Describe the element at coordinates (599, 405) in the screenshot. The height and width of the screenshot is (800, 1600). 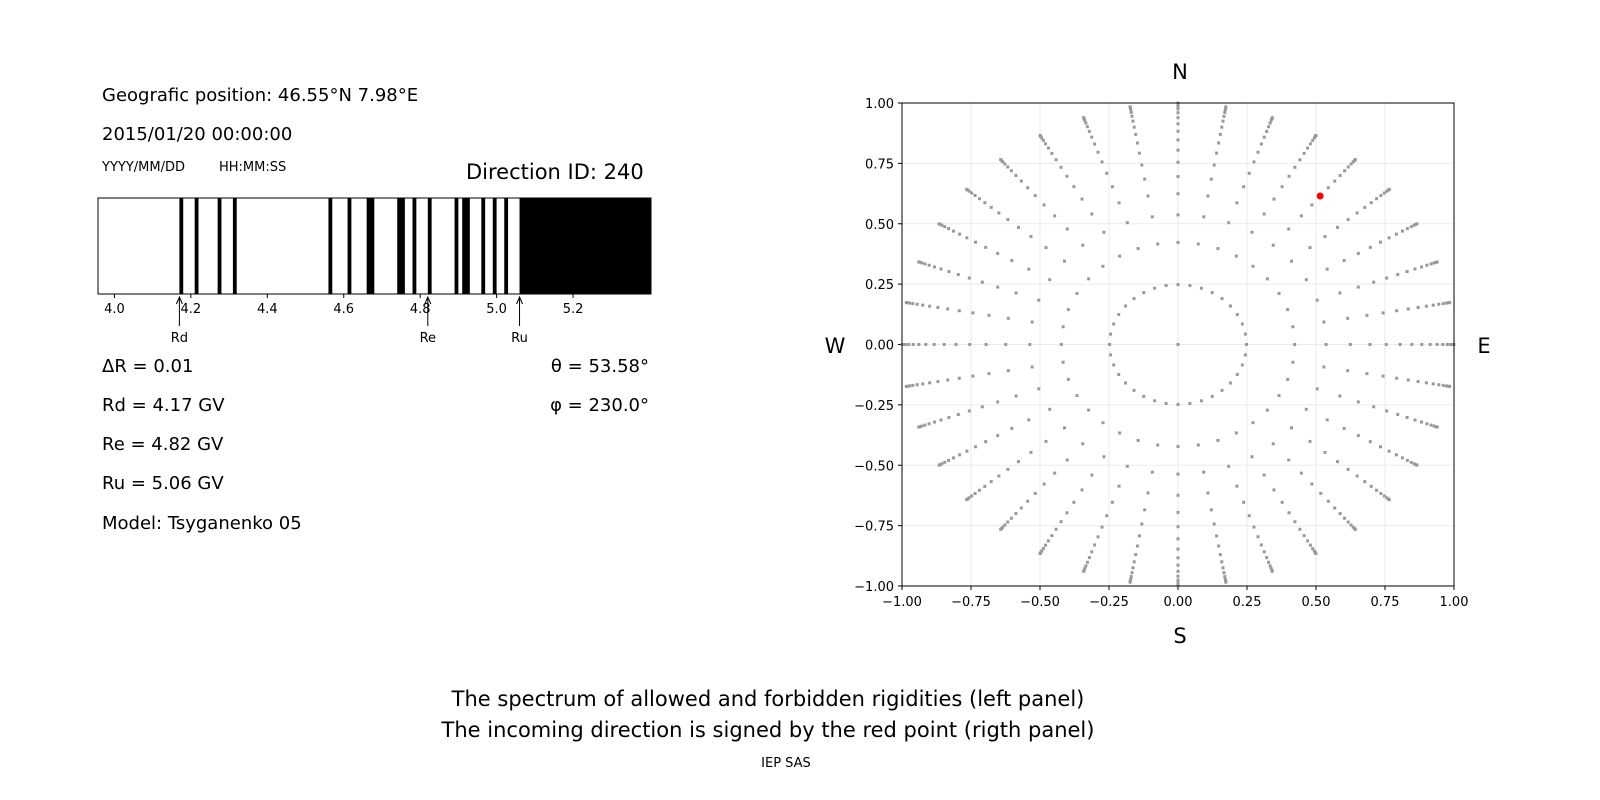
I see `phi-value: φ = 230.0°` at that location.